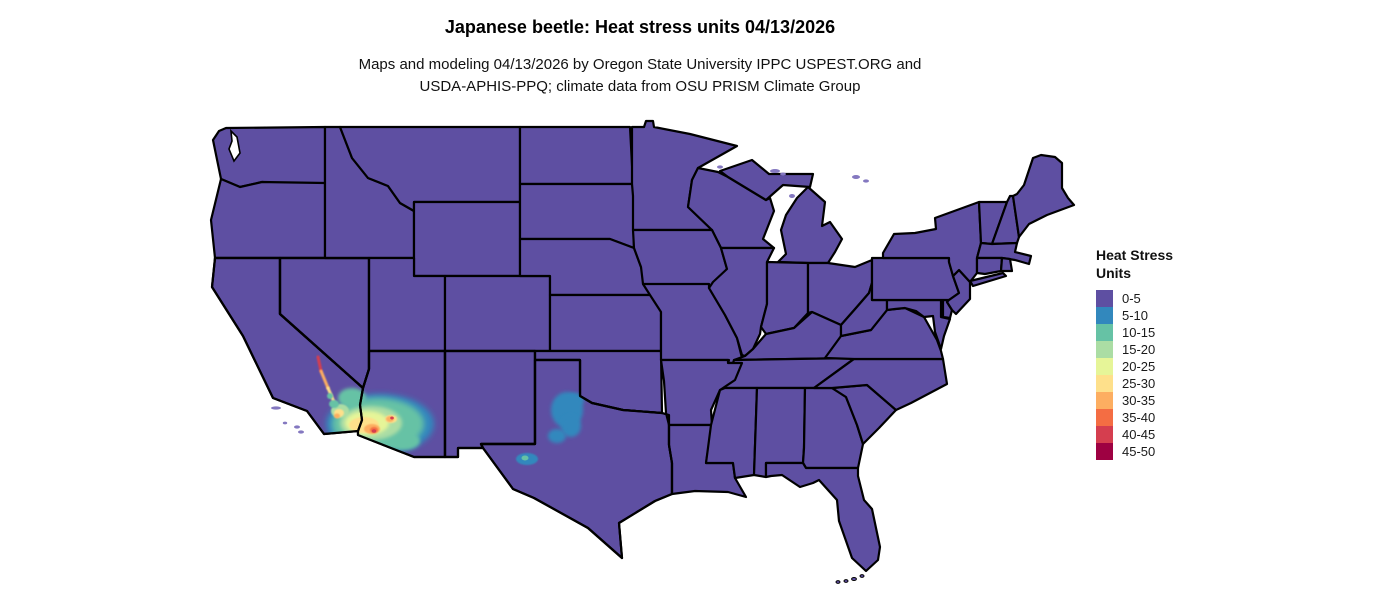 The image size is (1400, 594). Describe the element at coordinates (1139, 400) in the screenshot. I see `legend-label: 30-35` at that location.